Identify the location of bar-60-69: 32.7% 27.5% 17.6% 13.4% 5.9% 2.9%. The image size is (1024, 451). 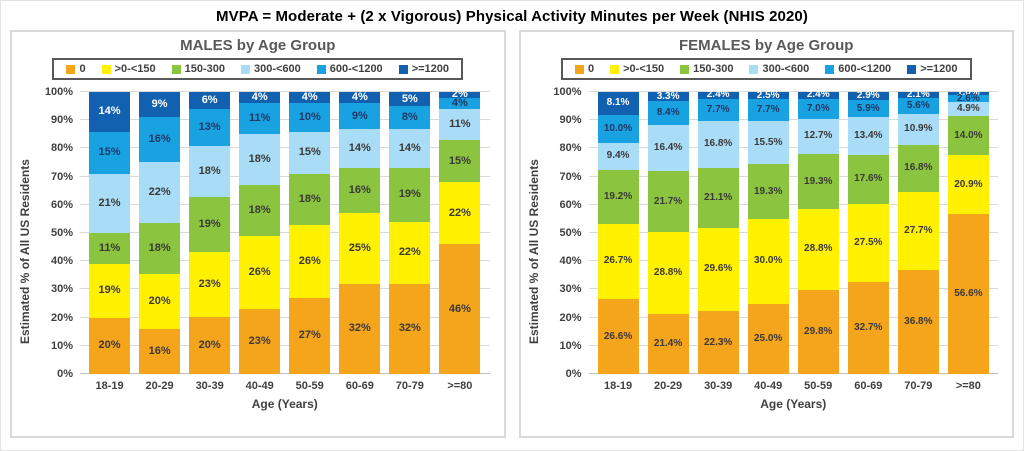
(868, 232).